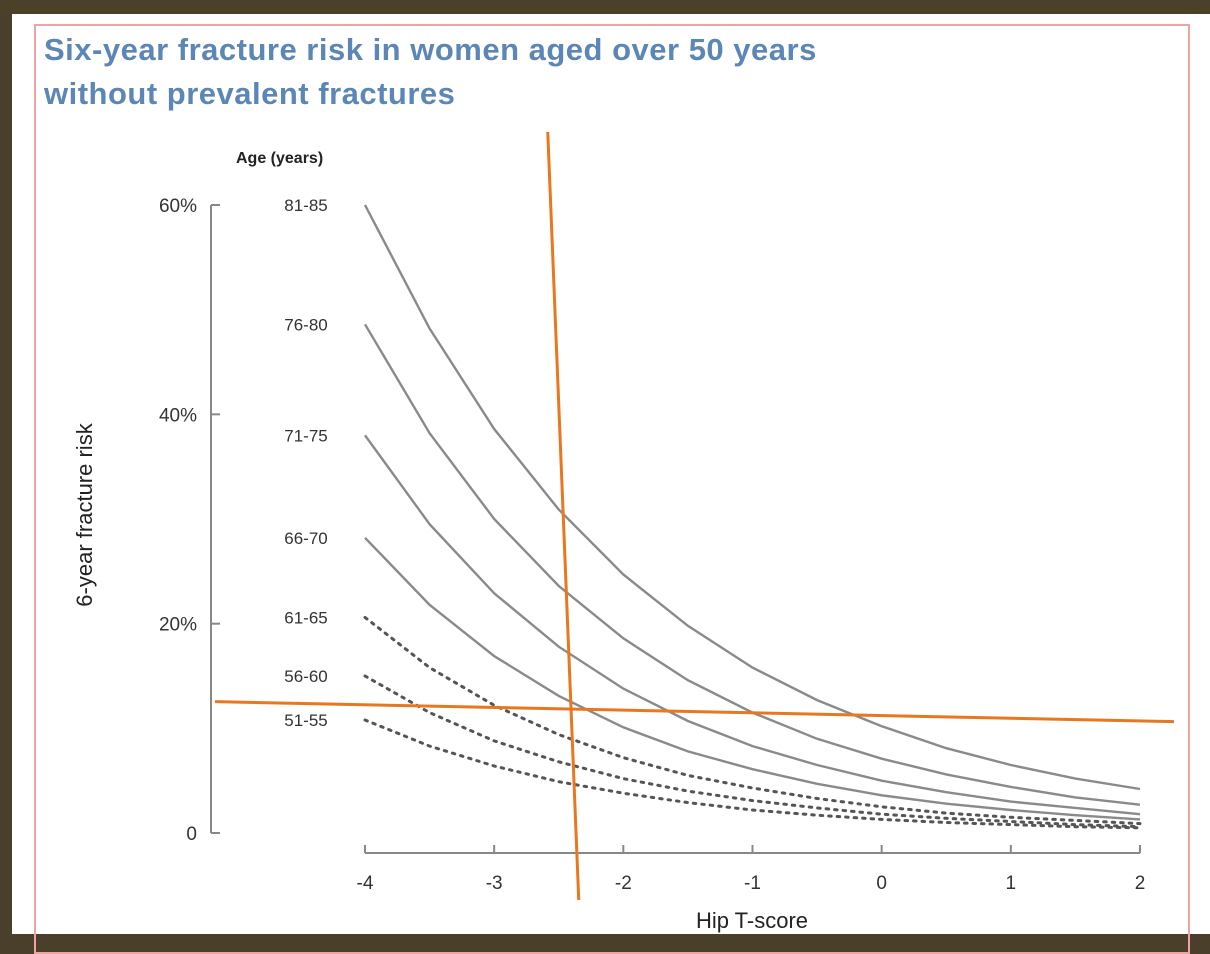  What do you see at coordinates (305, 538) in the screenshot?
I see `age-label-66-70: 66-70` at bounding box center [305, 538].